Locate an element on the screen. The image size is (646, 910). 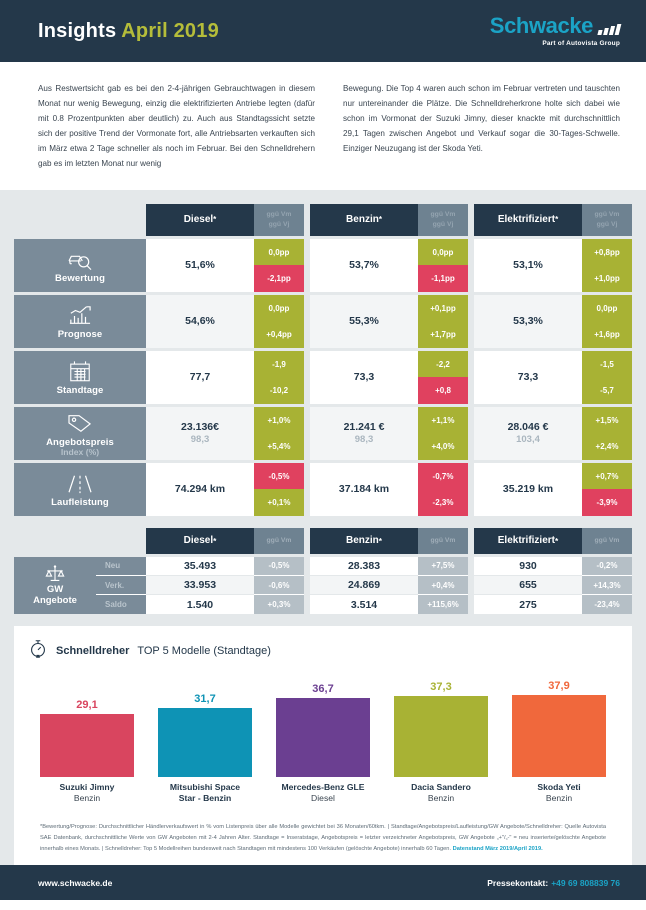
column-label-diesel: Diesel is located at coordinates (198, 220).